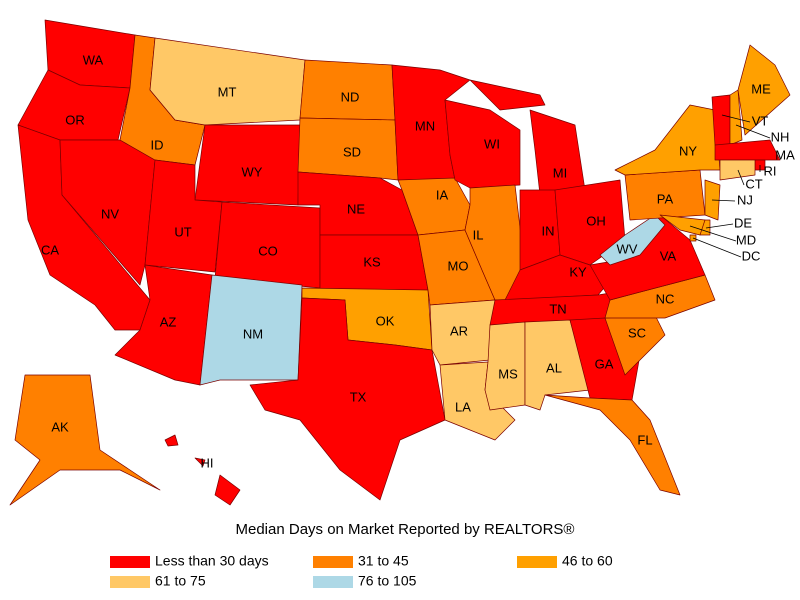 Image resolution: width=800 pixels, height=600 pixels. What do you see at coordinates (182, 231) in the screenshot?
I see `state-label: UT` at bounding box center [182, 231].